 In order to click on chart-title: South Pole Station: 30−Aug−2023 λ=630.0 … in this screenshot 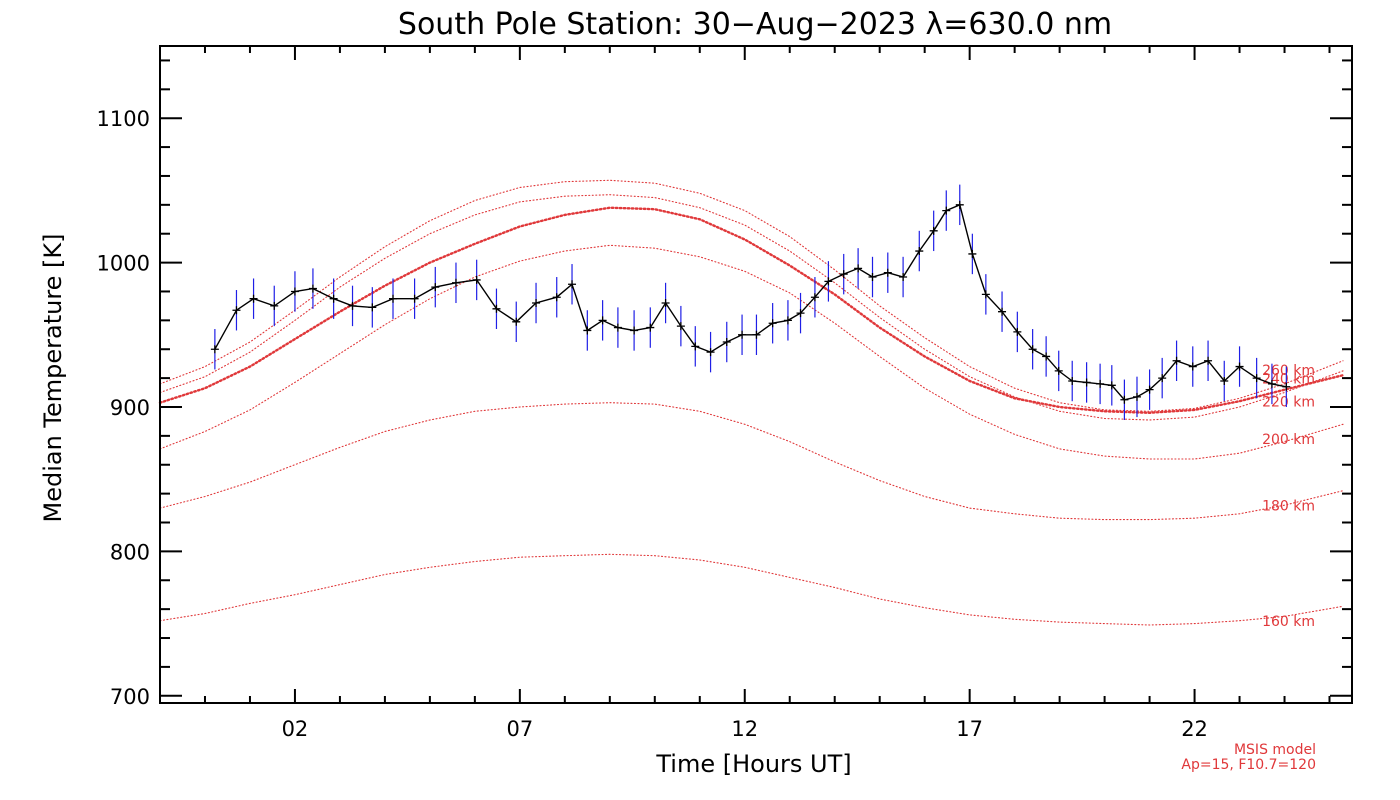, I will do `click(755, 24)`.